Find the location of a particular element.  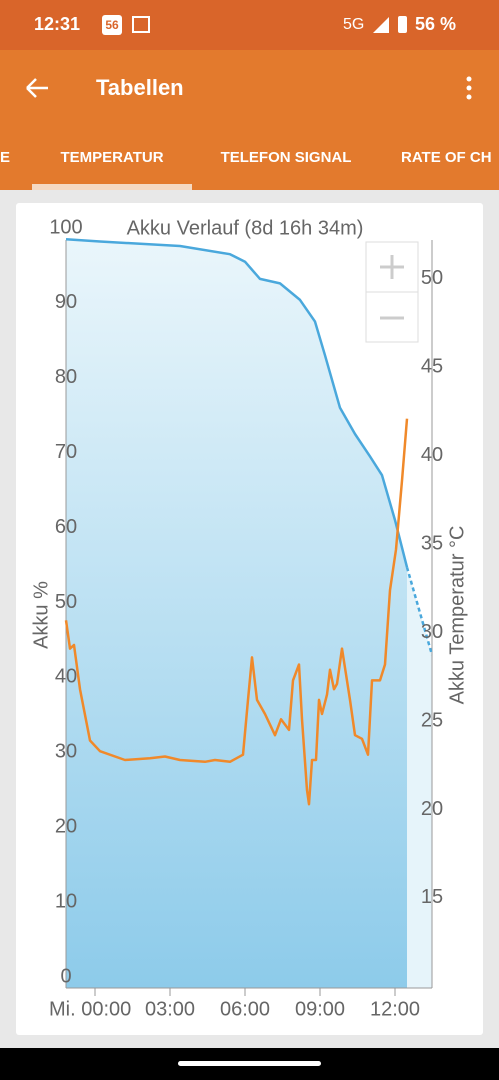

badge-icon is located at coordinates (112, 25).